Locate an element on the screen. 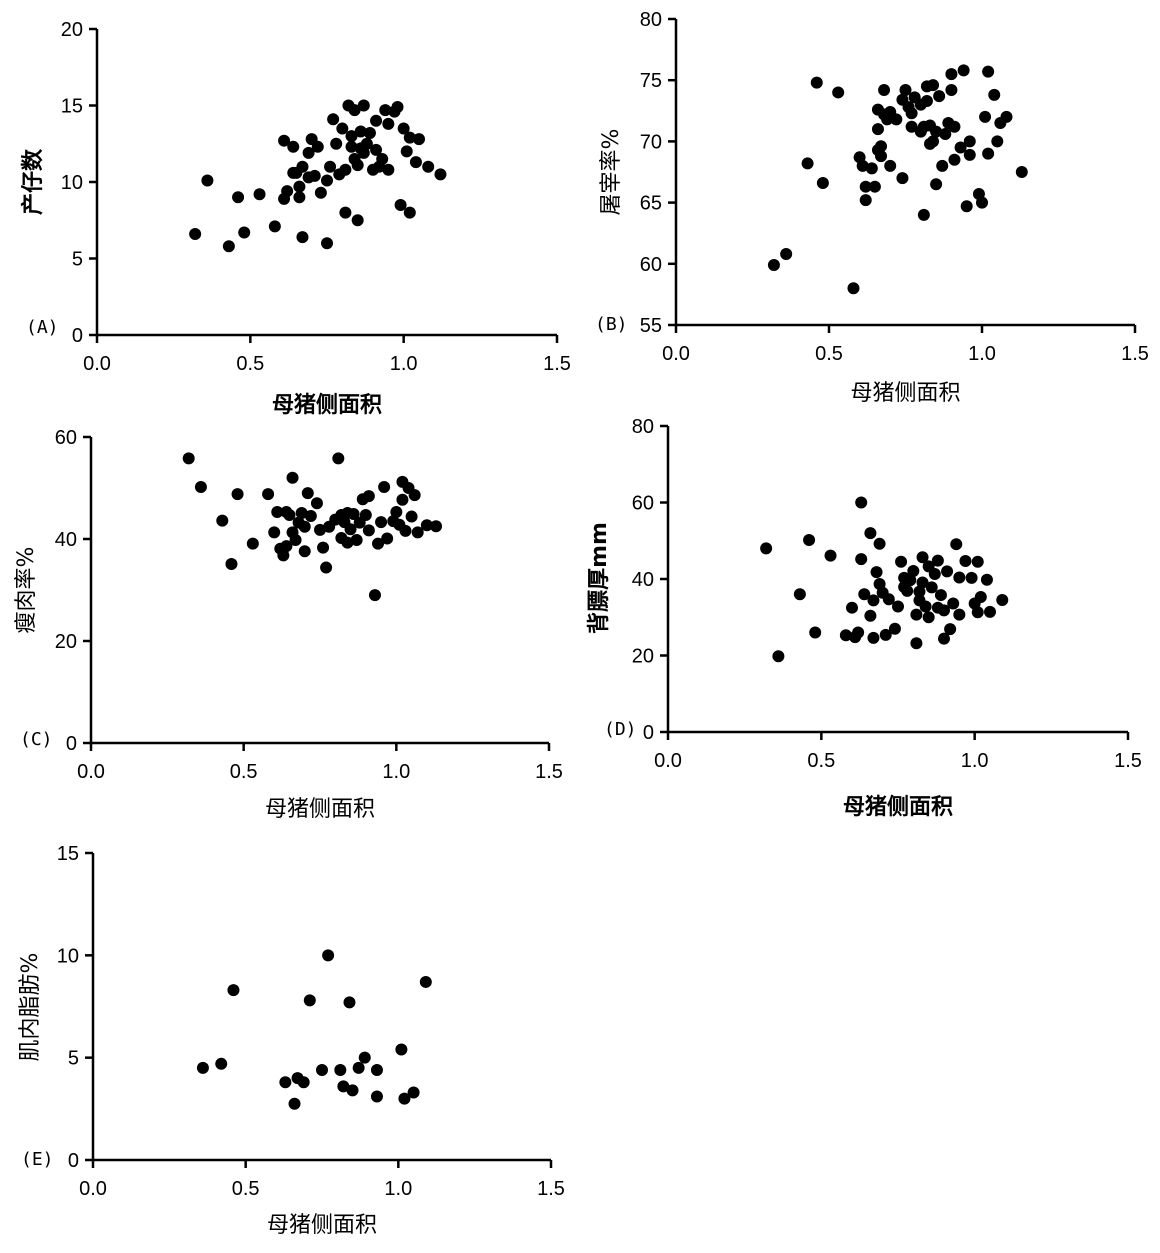 This screenshot has height=1253, width=1160. y-axis-title: 产仔数 is located at coordinates (33, 181).